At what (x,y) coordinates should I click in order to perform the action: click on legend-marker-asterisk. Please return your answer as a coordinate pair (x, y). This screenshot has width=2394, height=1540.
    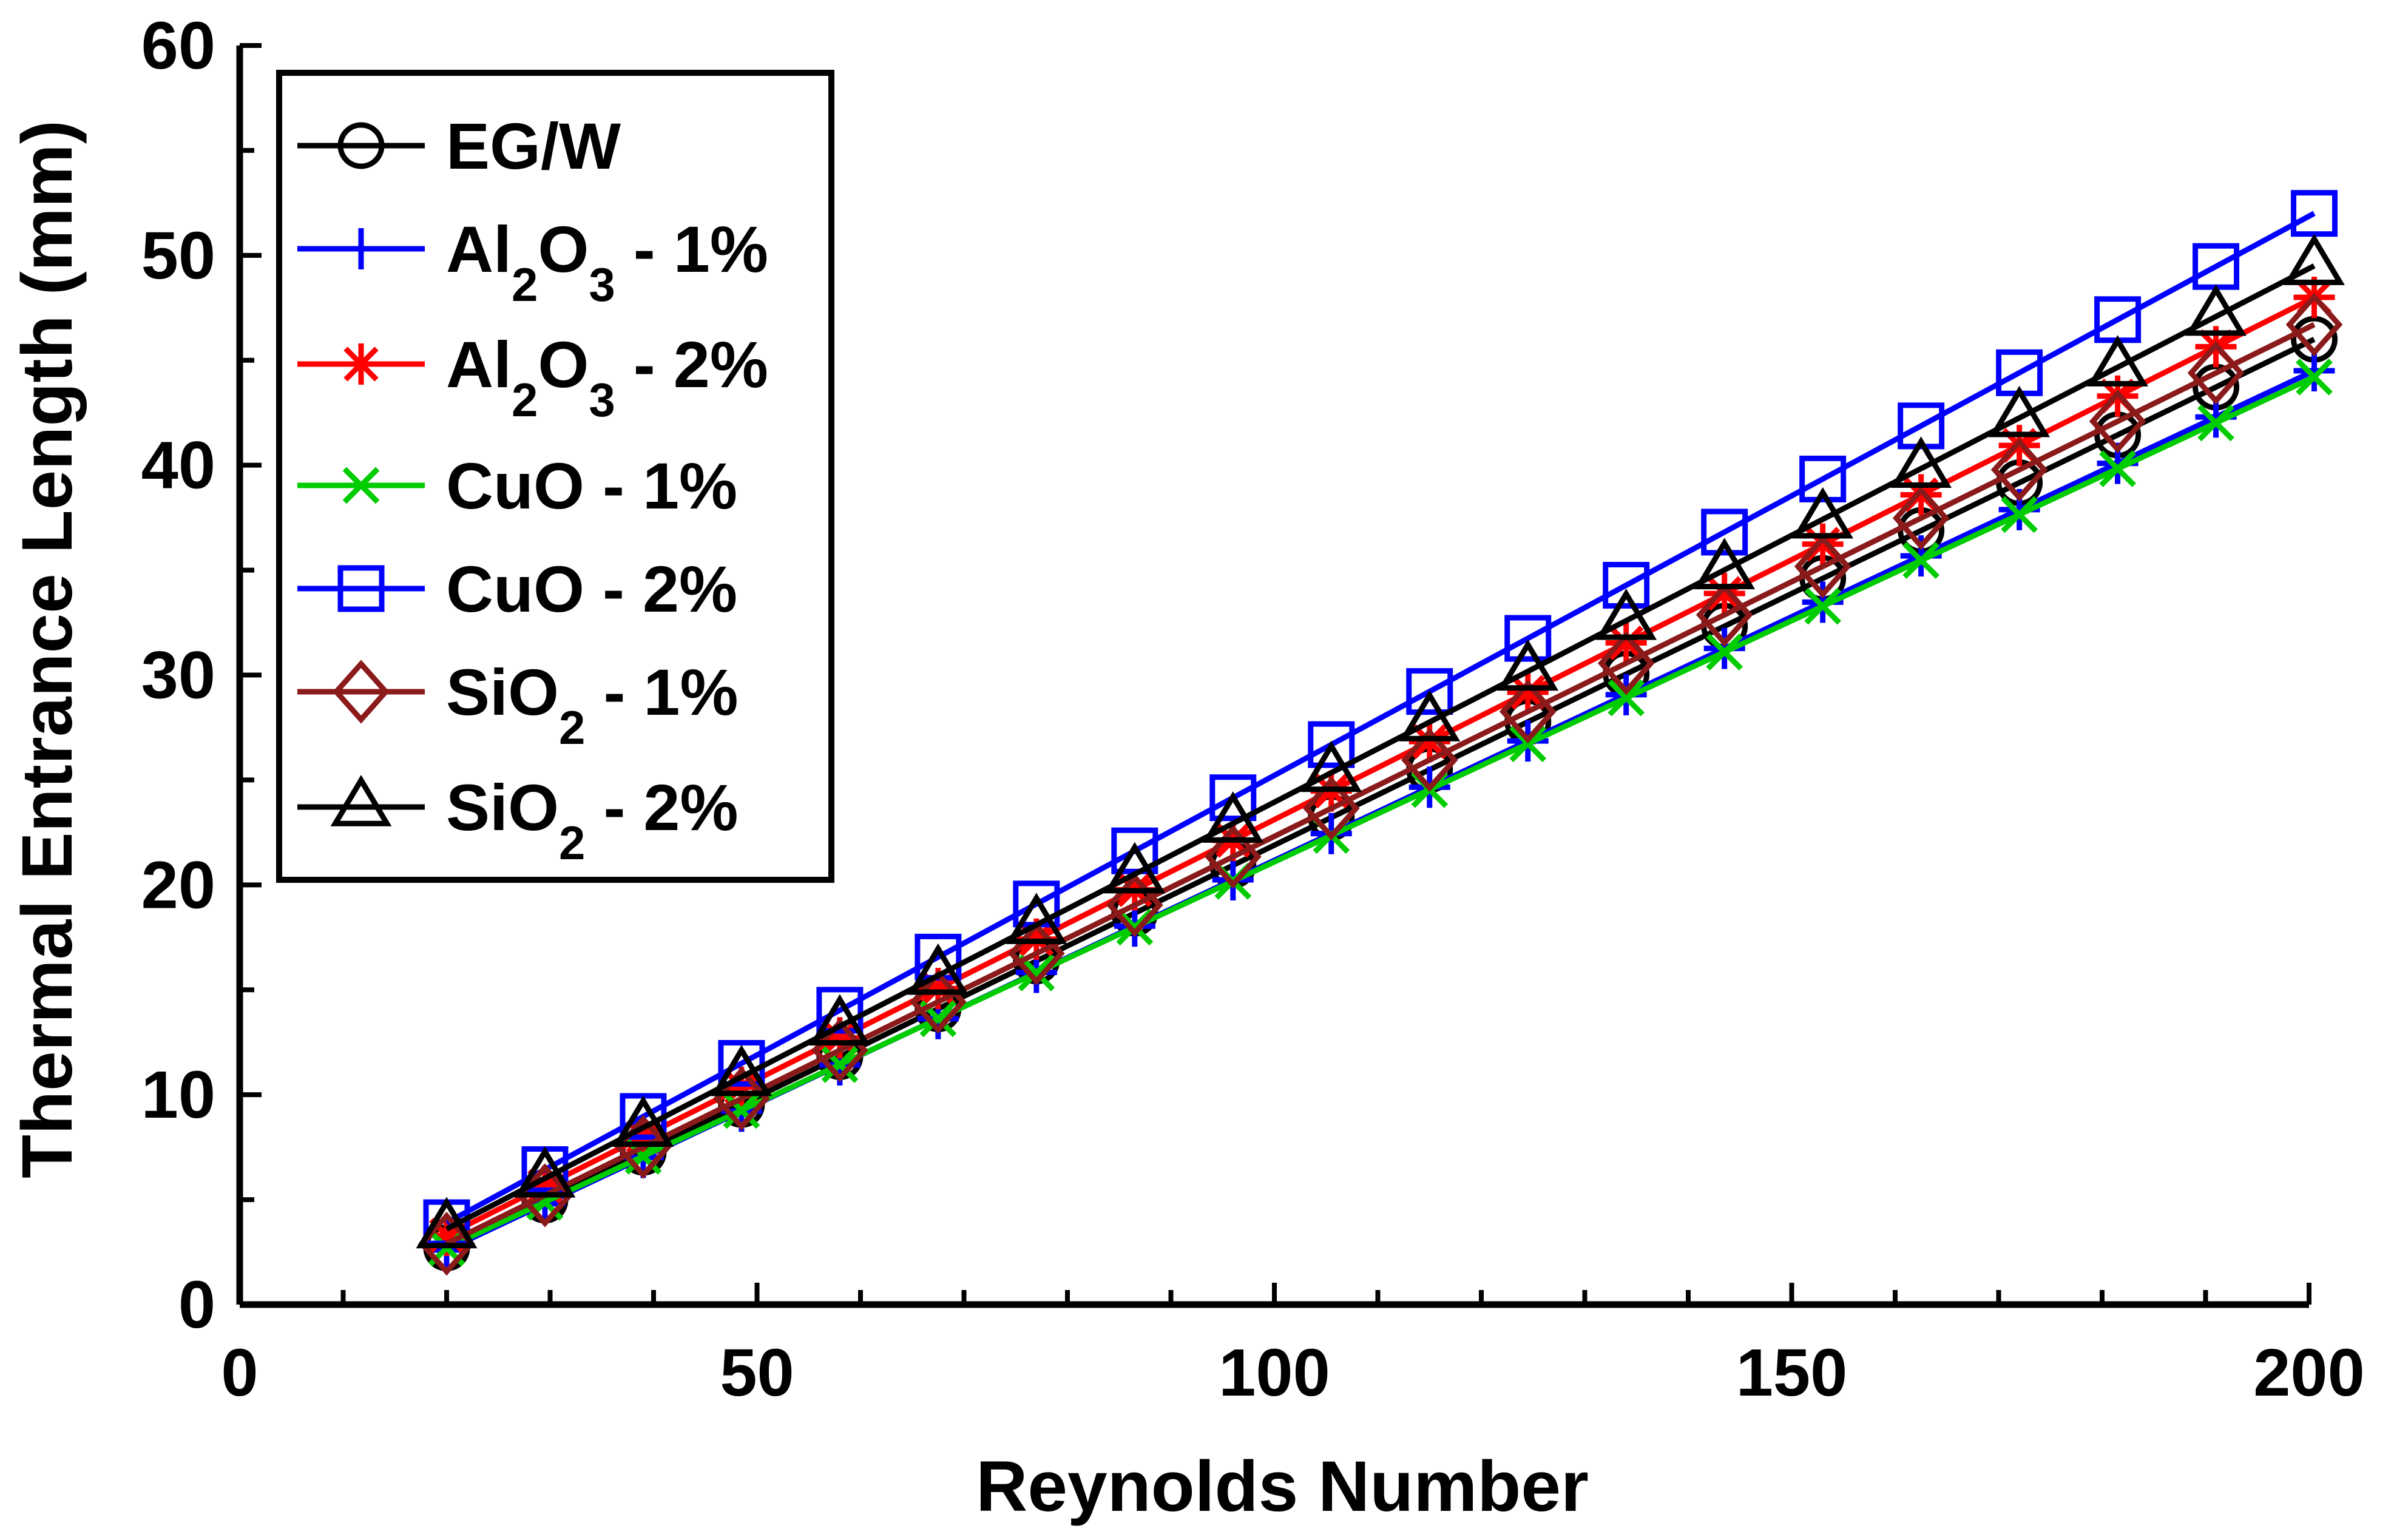
    Looking at the image, I should click on (361, 364).